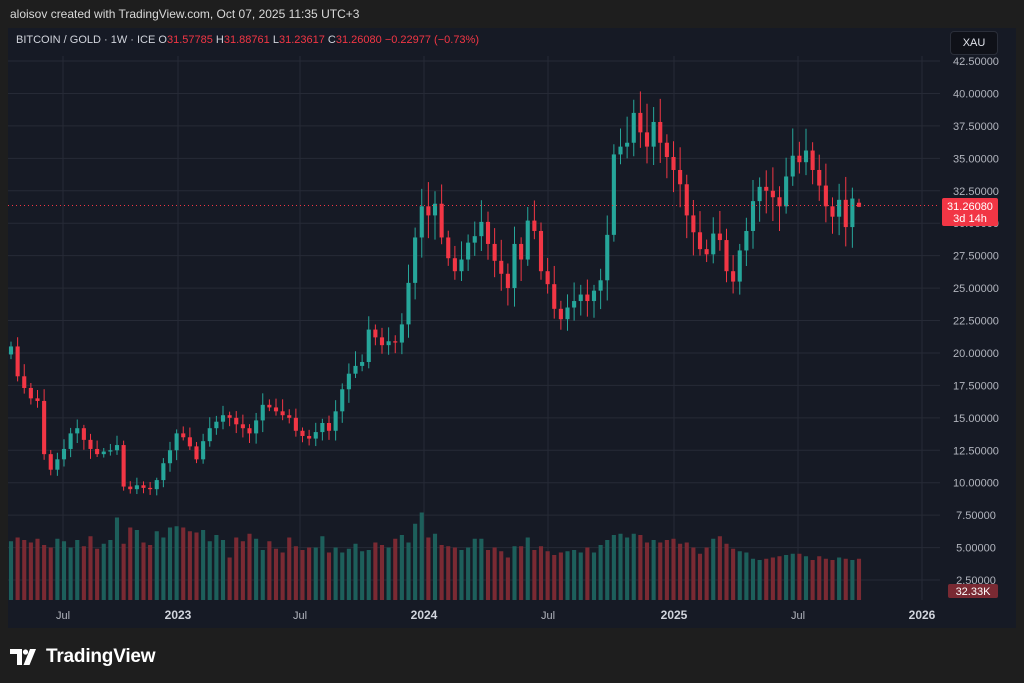 The height and width of the screenshot is (683, 1024). I want to click on price-tick-label: 27.50000, so click(976, 257).